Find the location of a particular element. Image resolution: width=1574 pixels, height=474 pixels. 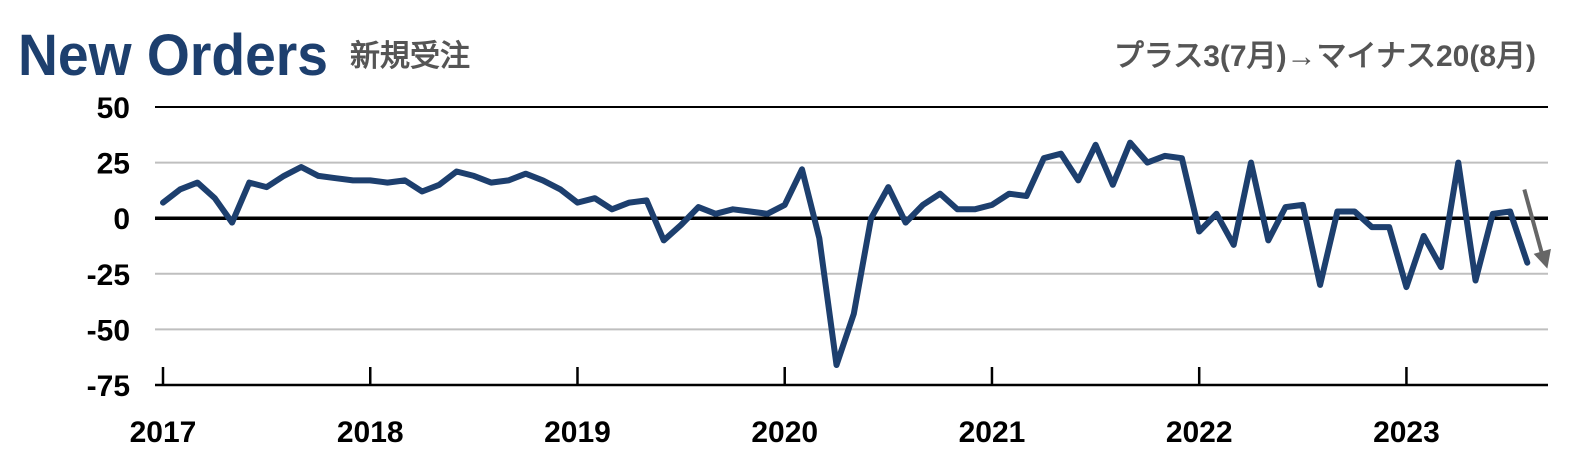

y-tick-label: -25 is located at coordinates (108, 275).